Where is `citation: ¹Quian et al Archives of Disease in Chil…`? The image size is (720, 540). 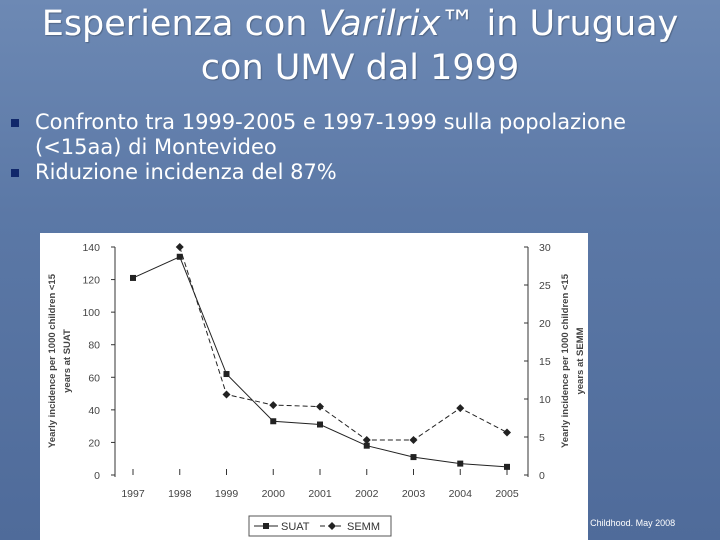
citation: ¹Quian et al Archives of Disease in Chil… is located at coordinates (563, 523).